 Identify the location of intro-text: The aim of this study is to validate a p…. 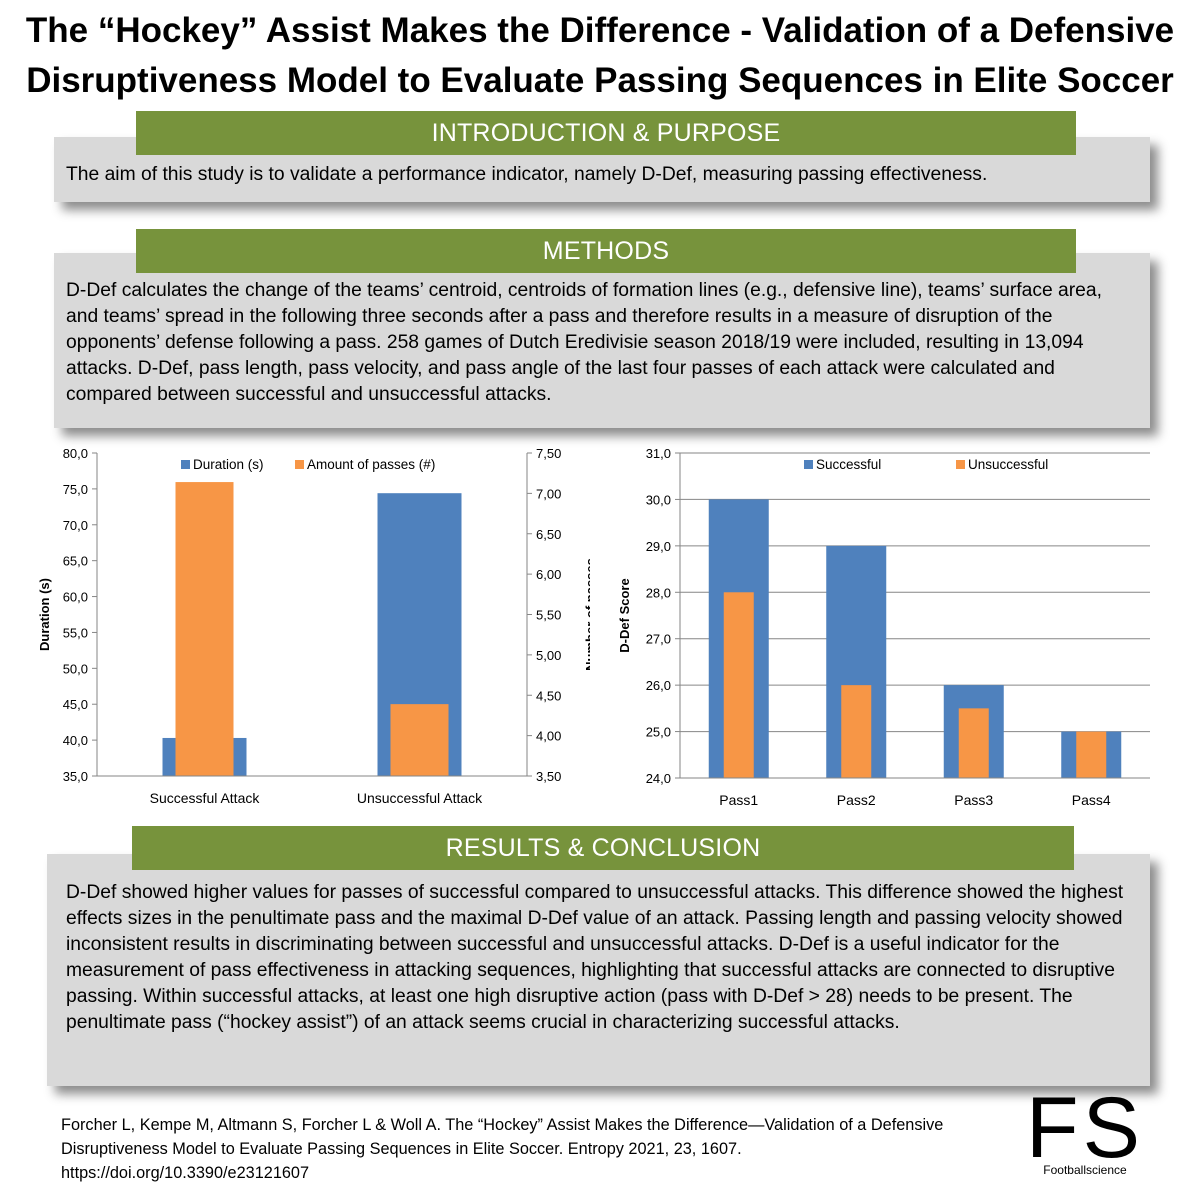
(527, 174).